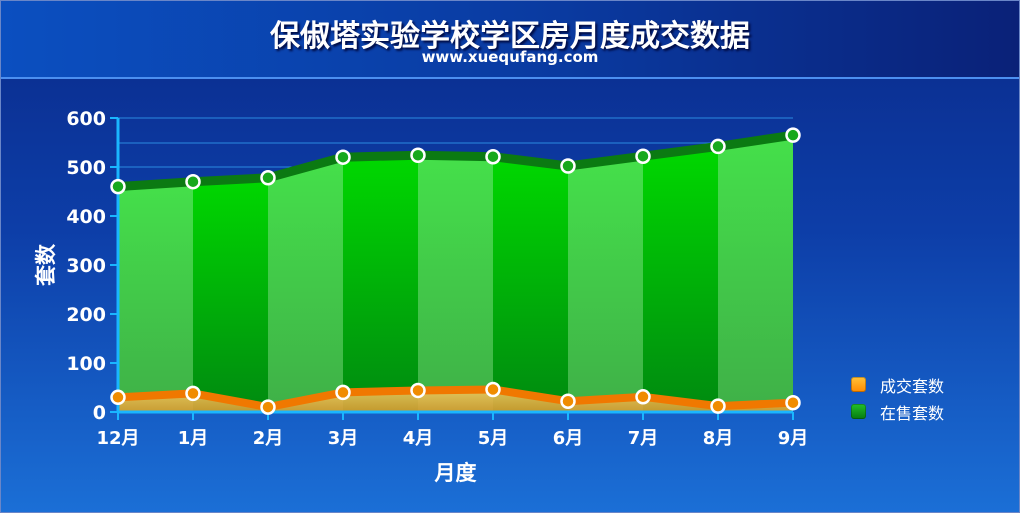  I want to click on x-tick-label: 9月, so click(793, 438).